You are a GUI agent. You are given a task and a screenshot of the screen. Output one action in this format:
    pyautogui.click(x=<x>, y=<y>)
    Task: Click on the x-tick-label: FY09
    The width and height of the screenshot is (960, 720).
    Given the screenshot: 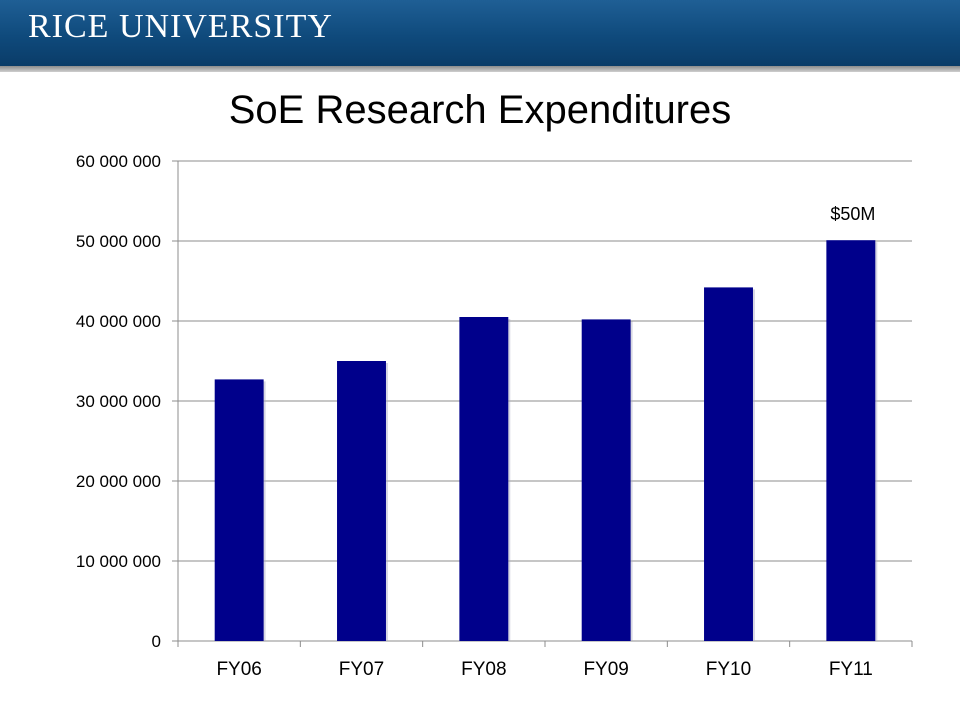 What is the action you would take?
    pyautogui.click(x=605, y=669)
    